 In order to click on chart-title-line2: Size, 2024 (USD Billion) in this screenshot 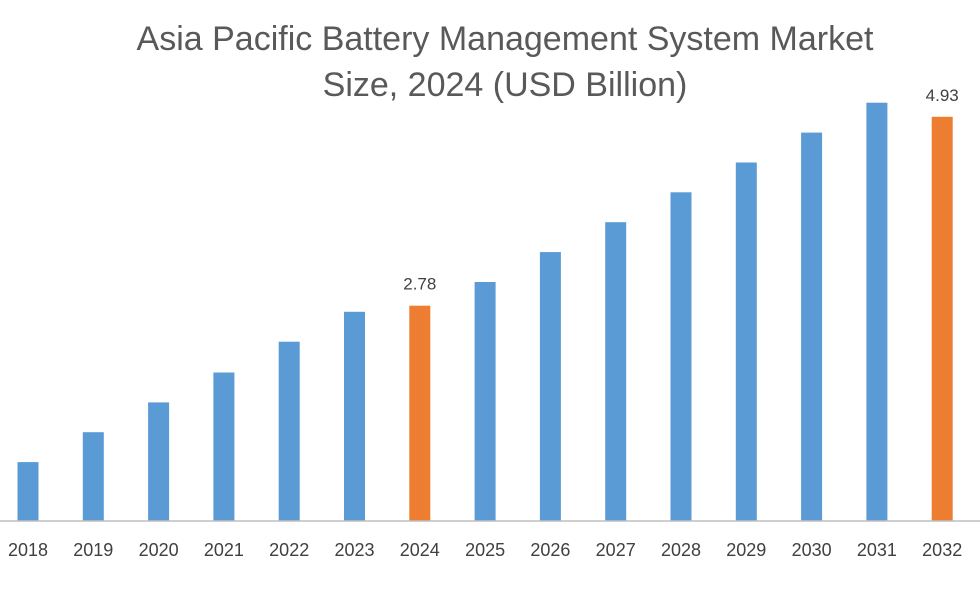, I will do `click(505, 85)`.